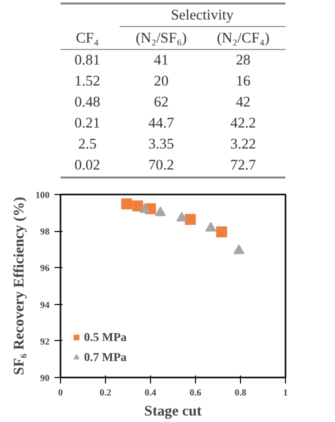  I want to click on y-tick-label: 96, so click(45, 269).